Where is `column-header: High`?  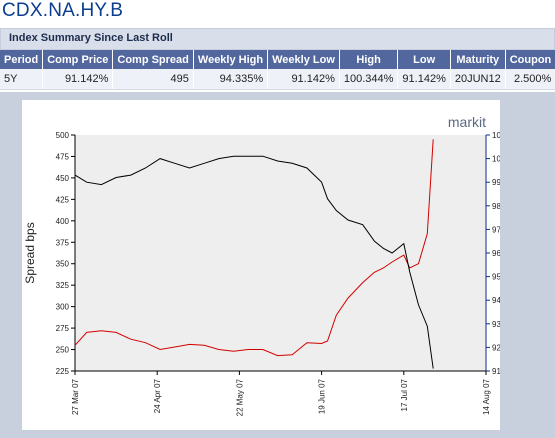 column-header: High is located at coordinates (369, 59).